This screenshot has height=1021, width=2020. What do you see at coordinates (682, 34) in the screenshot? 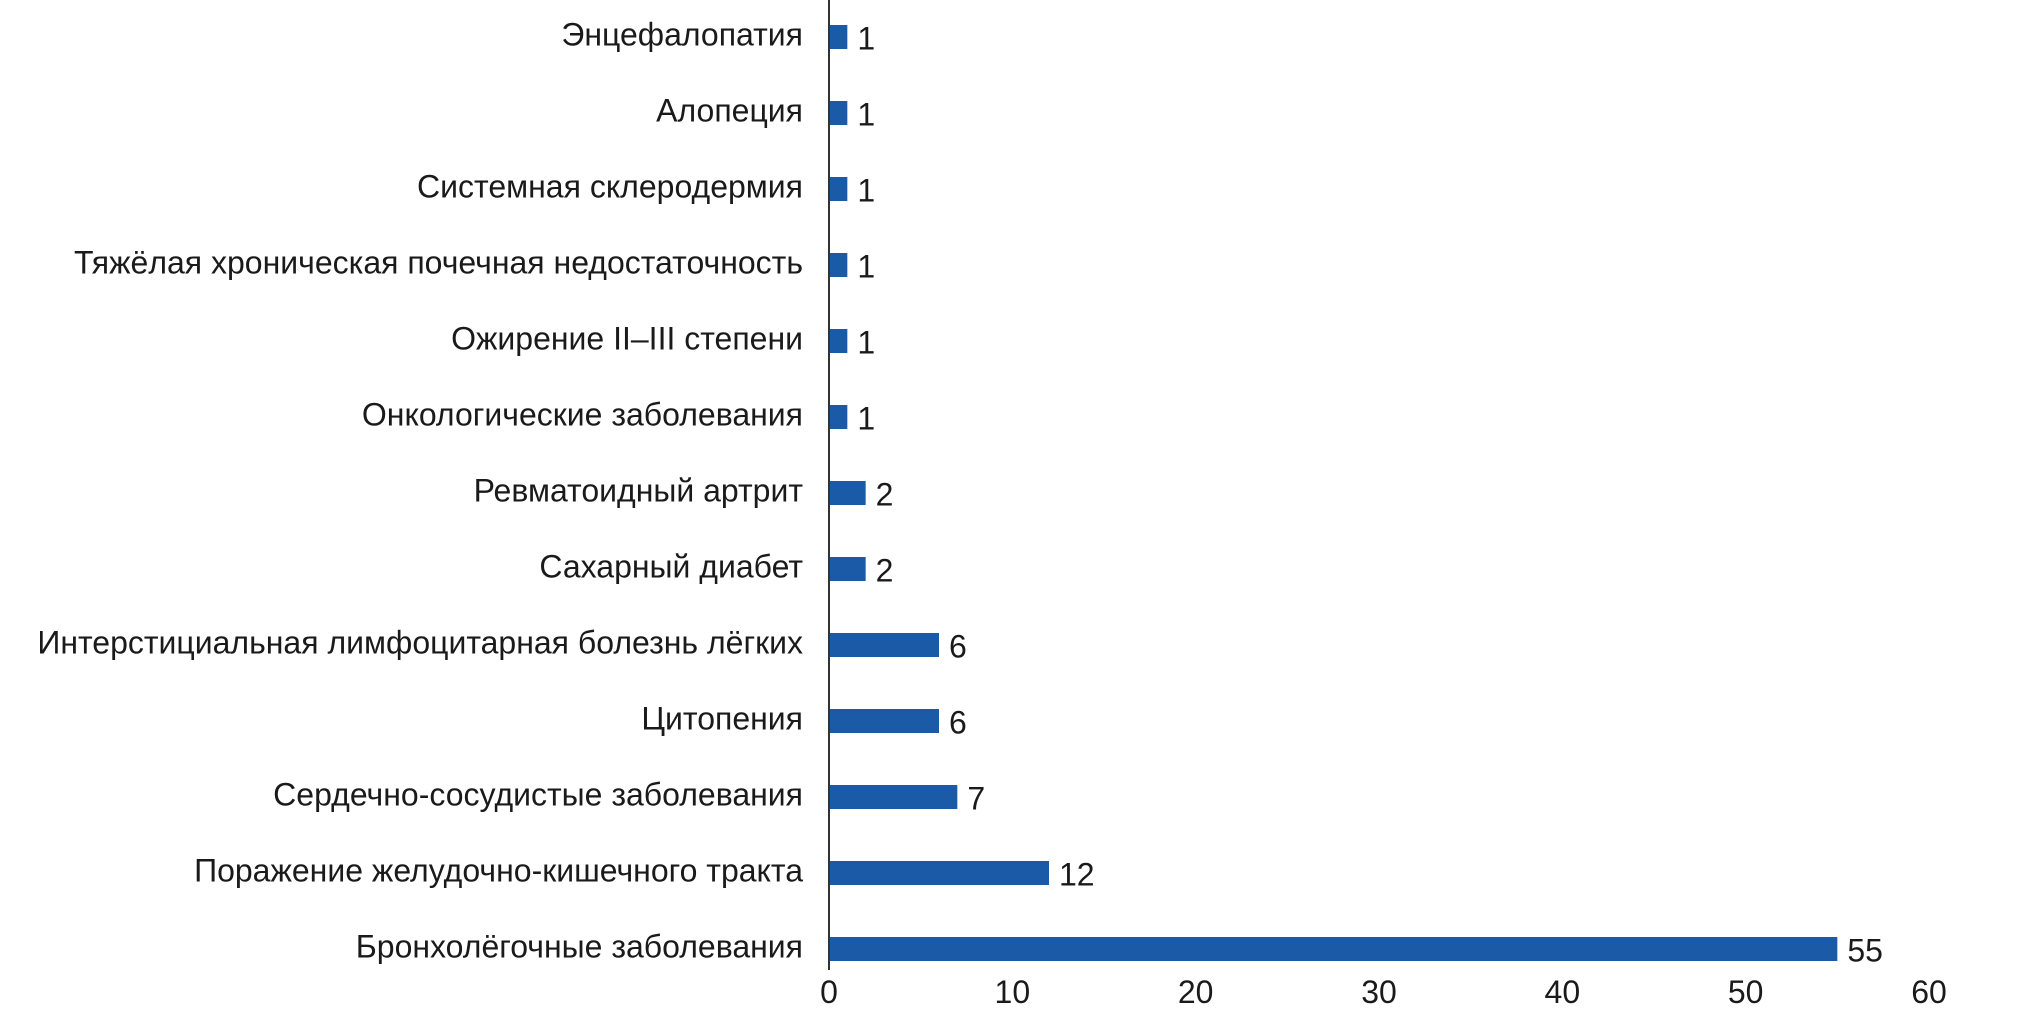
I see `category-label: Энцефалопатия` at bounding box center [682, 34].